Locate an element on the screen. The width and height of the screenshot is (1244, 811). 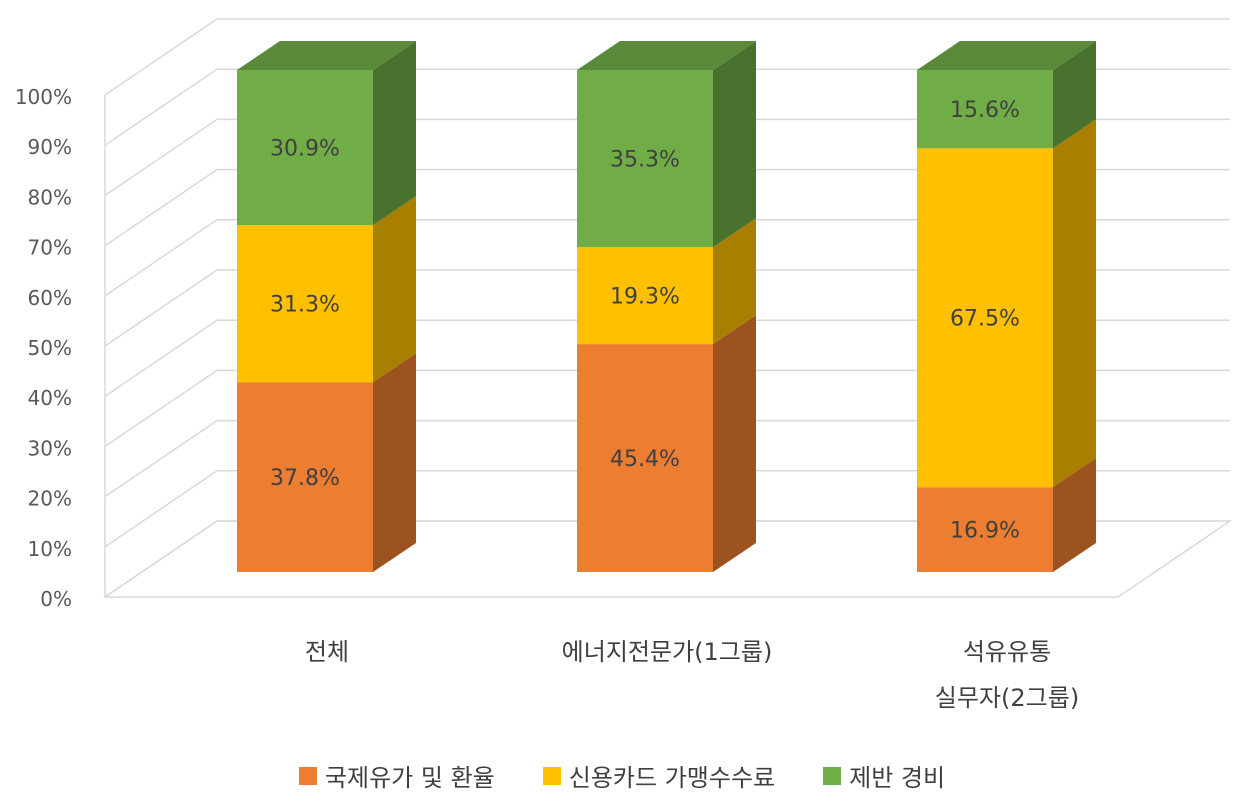
bar-segment: 30.9% is located at coordinates (326, 133).